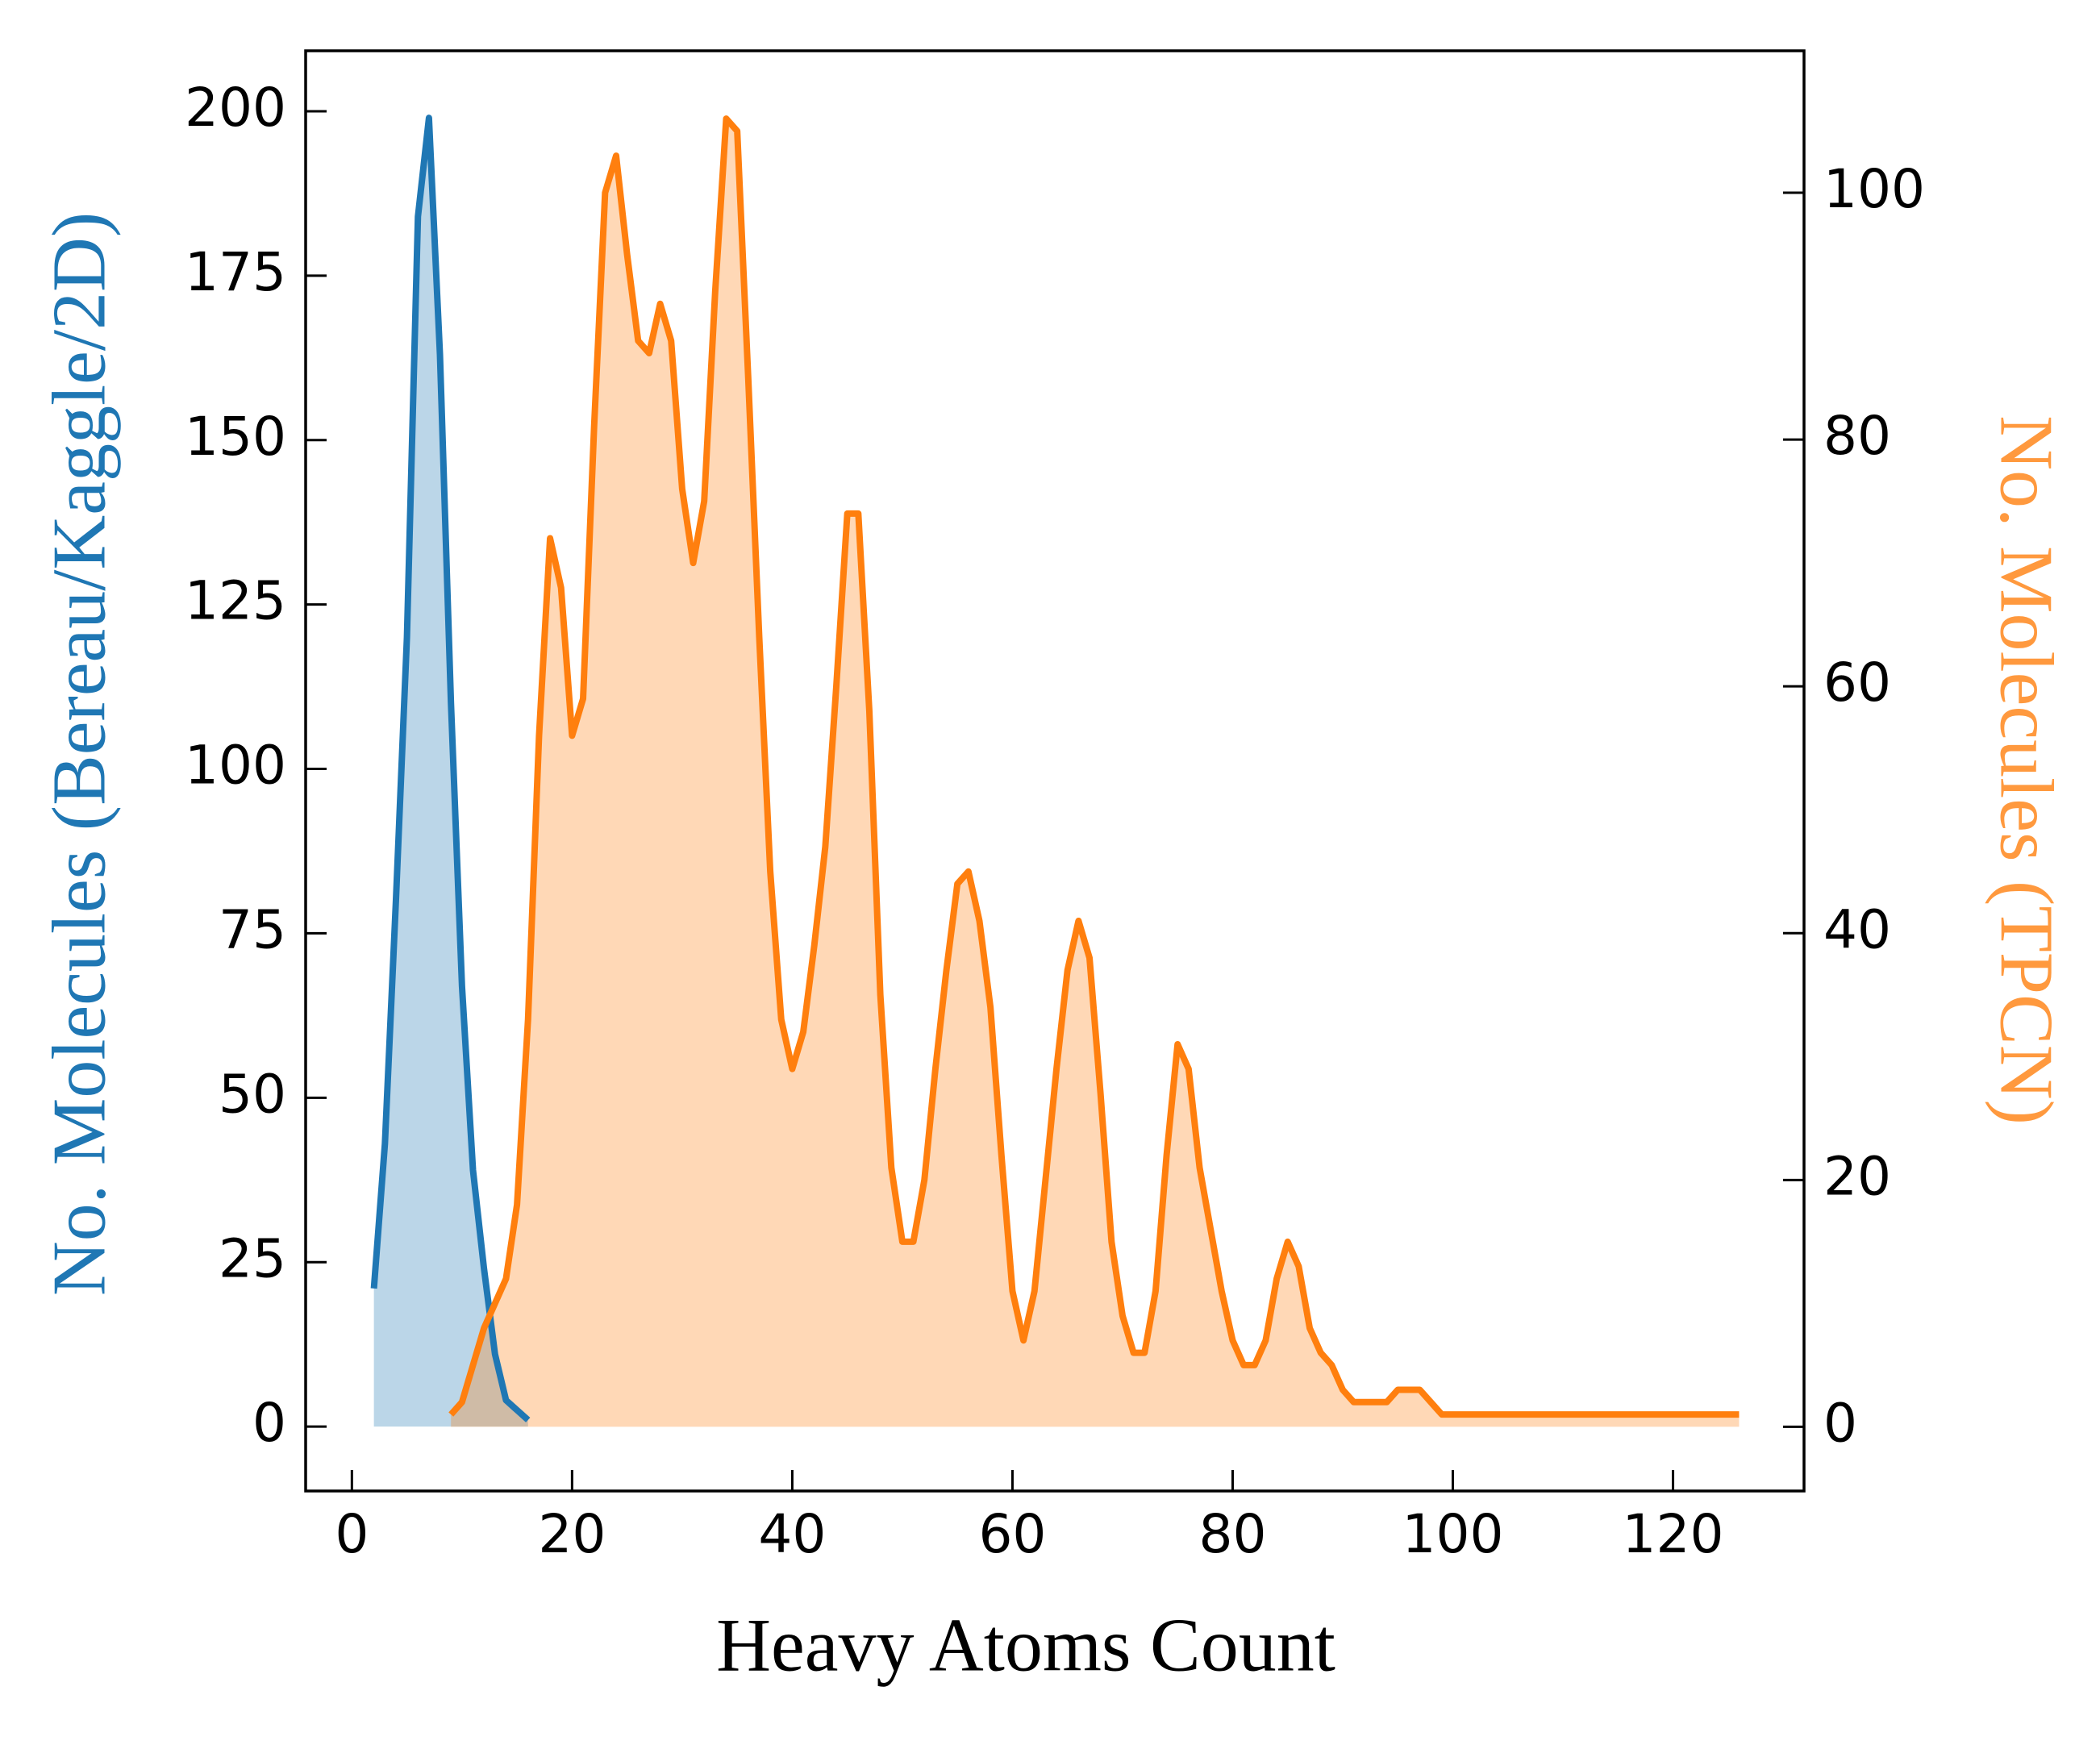 This screenshot has height=1745, width=2100. Describe the element at coordinates (252, 929) in the screenshot. I see `y-tick-label: 75` at that location.